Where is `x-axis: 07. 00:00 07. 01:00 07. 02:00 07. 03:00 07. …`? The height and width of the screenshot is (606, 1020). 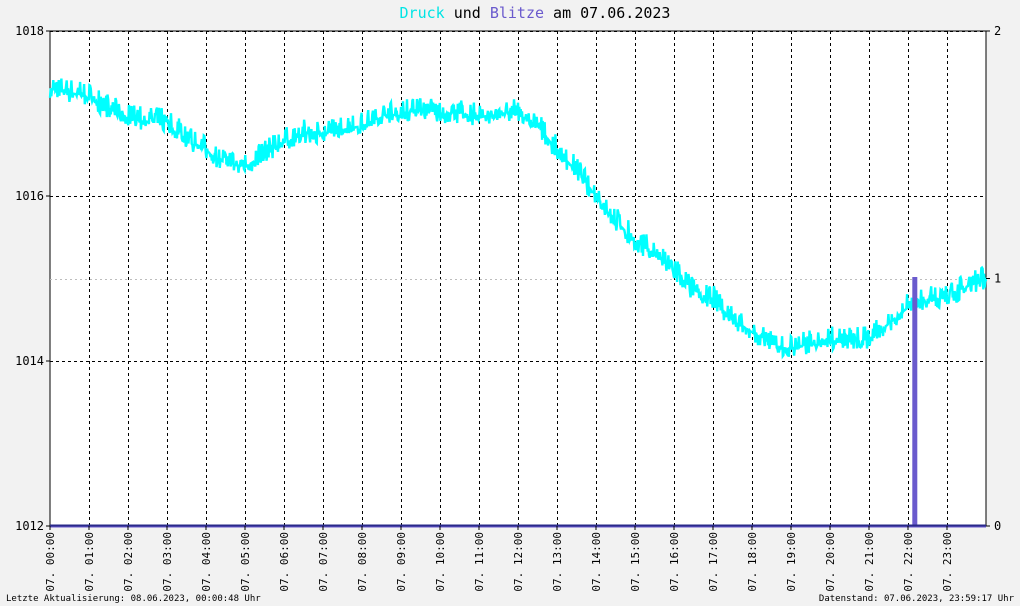
x-axis: 07. 00:00 07. 01:00 07. 02:00 07. 03:00 07. … is located at coordinates (499, 559).